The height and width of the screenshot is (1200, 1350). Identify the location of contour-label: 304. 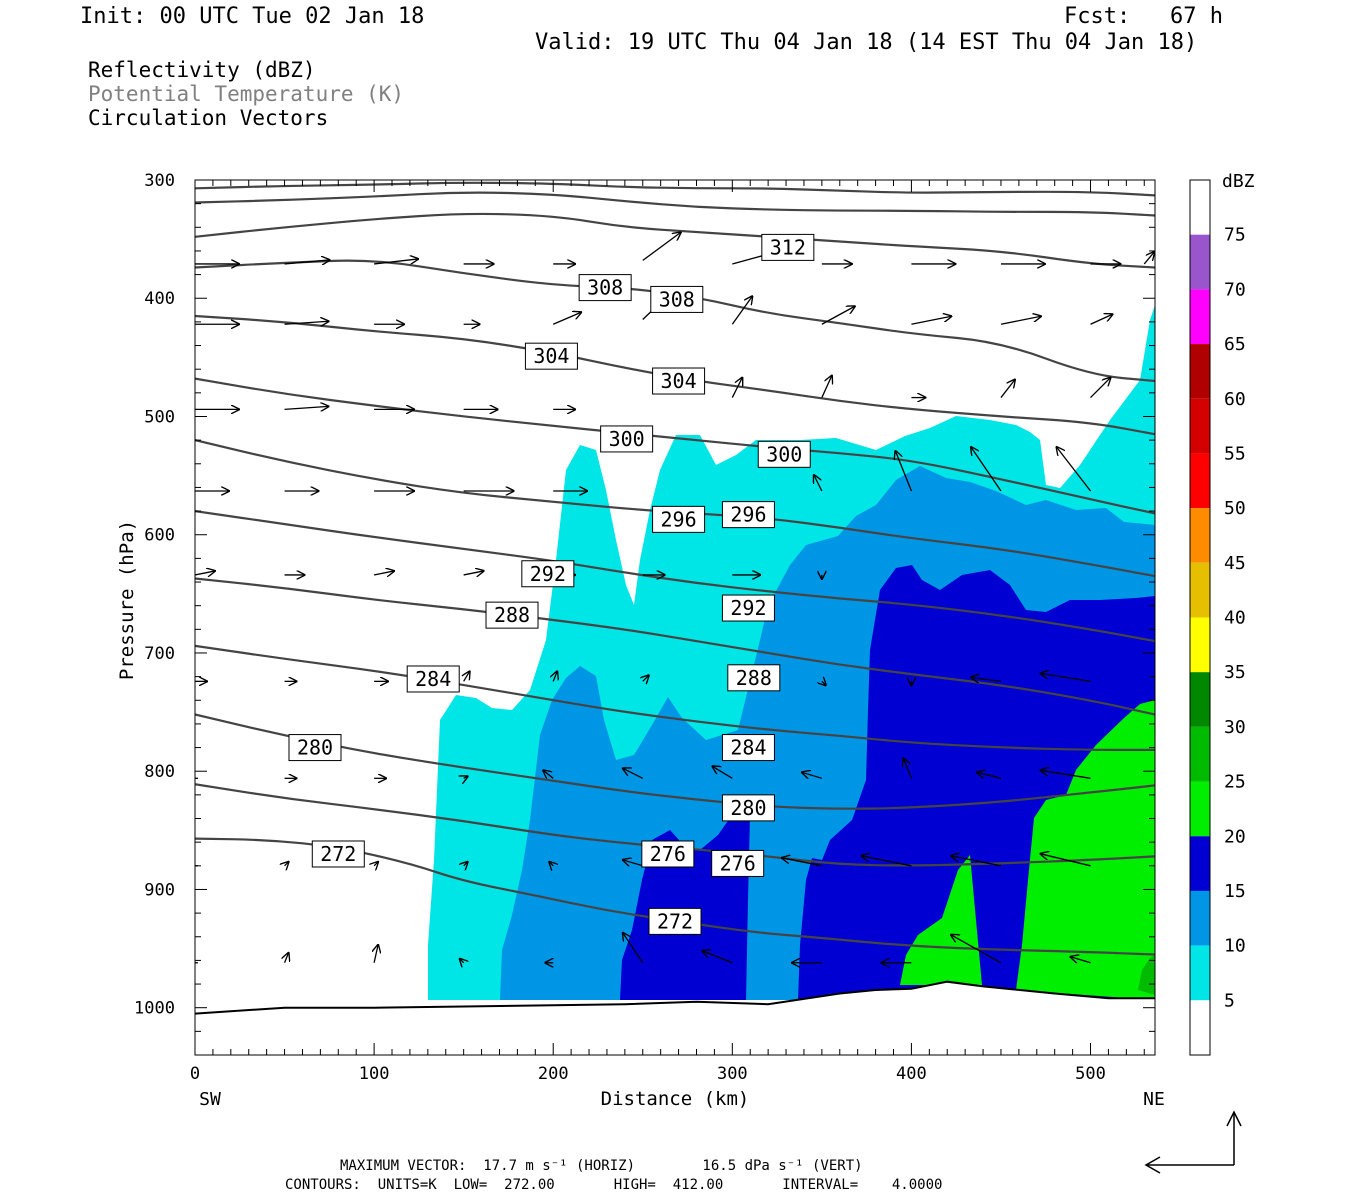
(551, 356).